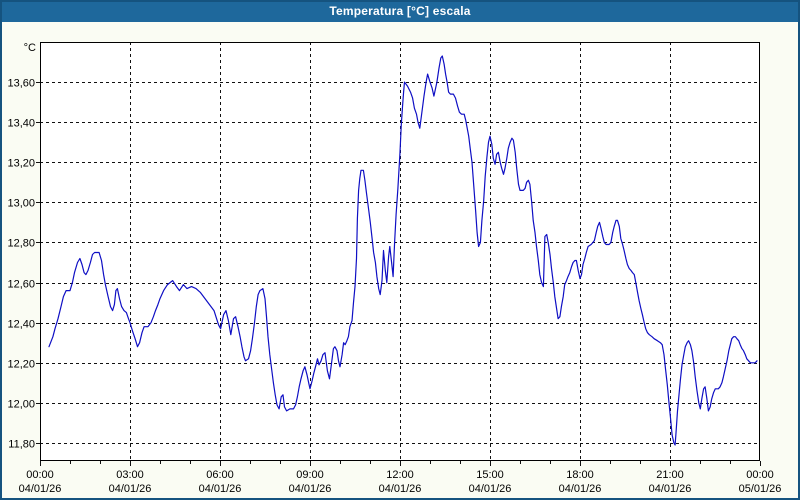 Image resolution: width=800 pixels, height=500 pixels. Describe the element at coordinates (130, 475) in the screenshot. I see `svg-text: 03:00` at that location.